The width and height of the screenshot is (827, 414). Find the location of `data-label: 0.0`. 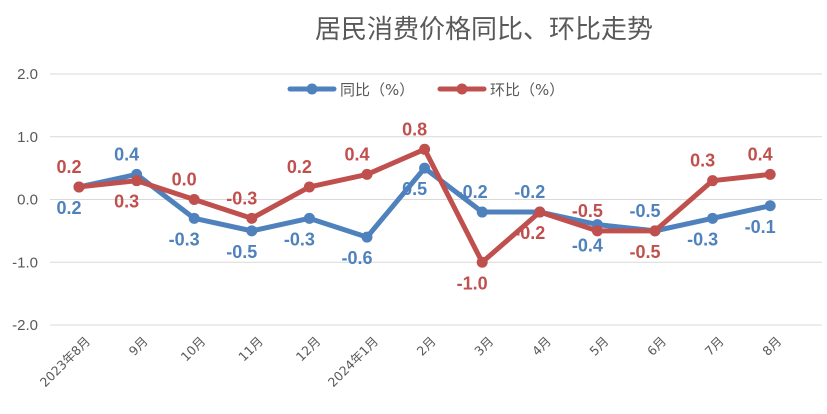

data-label: 0.0 is located at coordinates (184, 180).